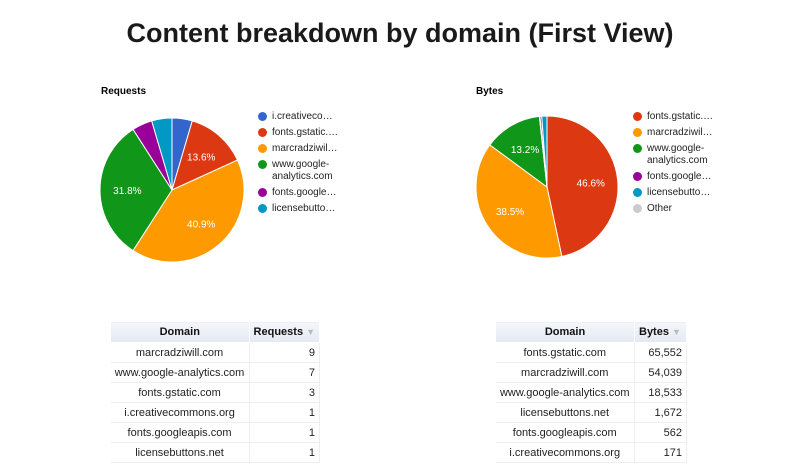  What do you see at coordinates (310, 332) in the screenshot?
I see `sort-descending-icon: ▼` at bounding box center [310, 332].